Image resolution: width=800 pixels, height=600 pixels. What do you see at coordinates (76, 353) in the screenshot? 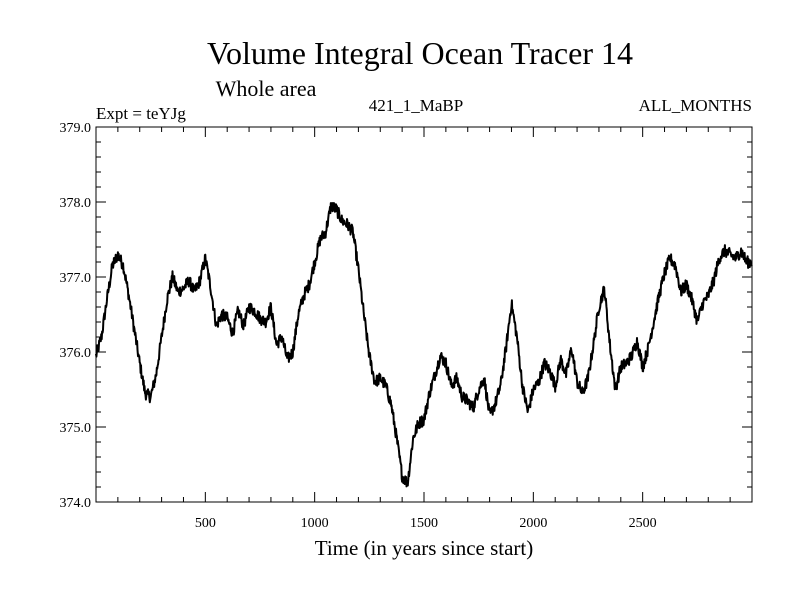
I see `y-tick-label: 376.0` at bounding box center [76, 353].